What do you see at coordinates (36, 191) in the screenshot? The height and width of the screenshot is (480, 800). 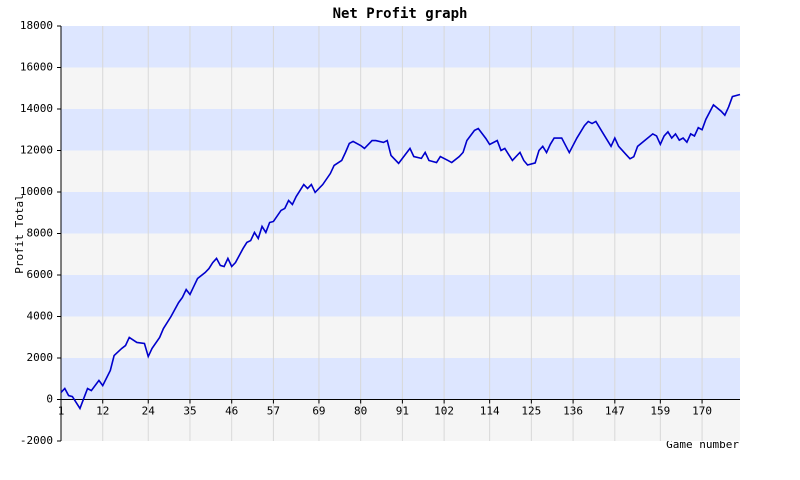 I see `y-tick-label: 10000` at bounding box center [36, 191].